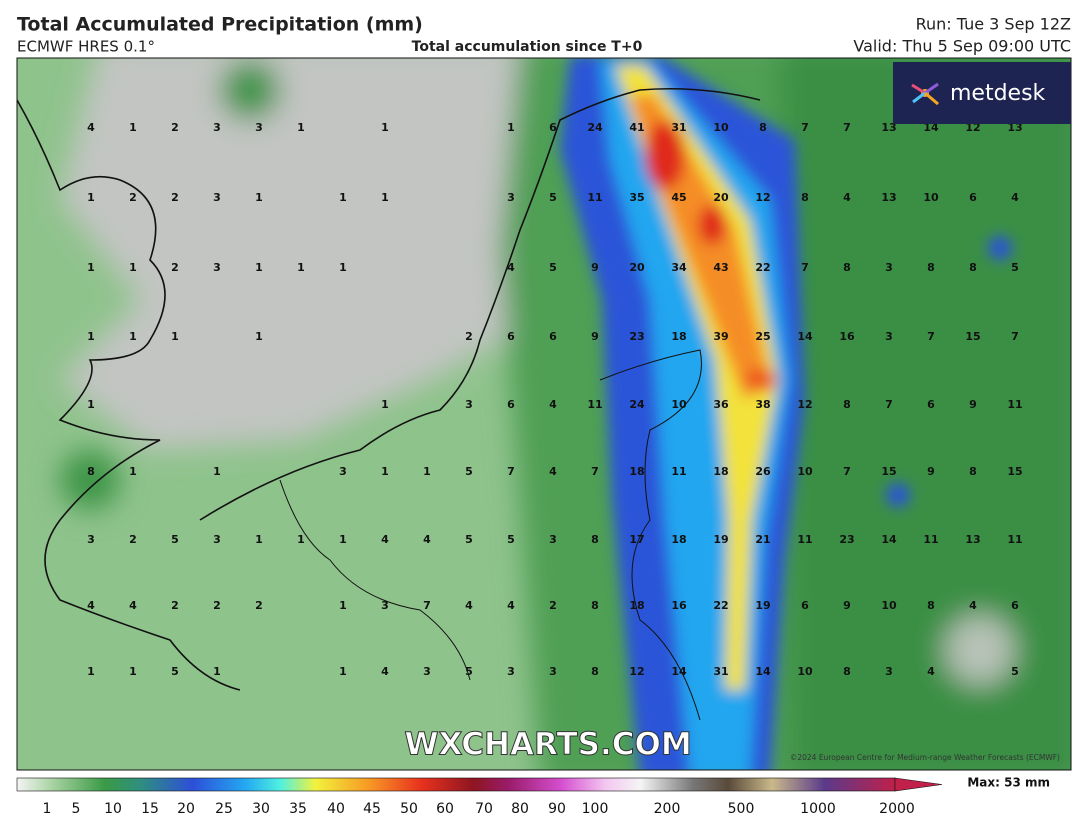  I want to click on colorbar-label: 2000, so click(897, 809).